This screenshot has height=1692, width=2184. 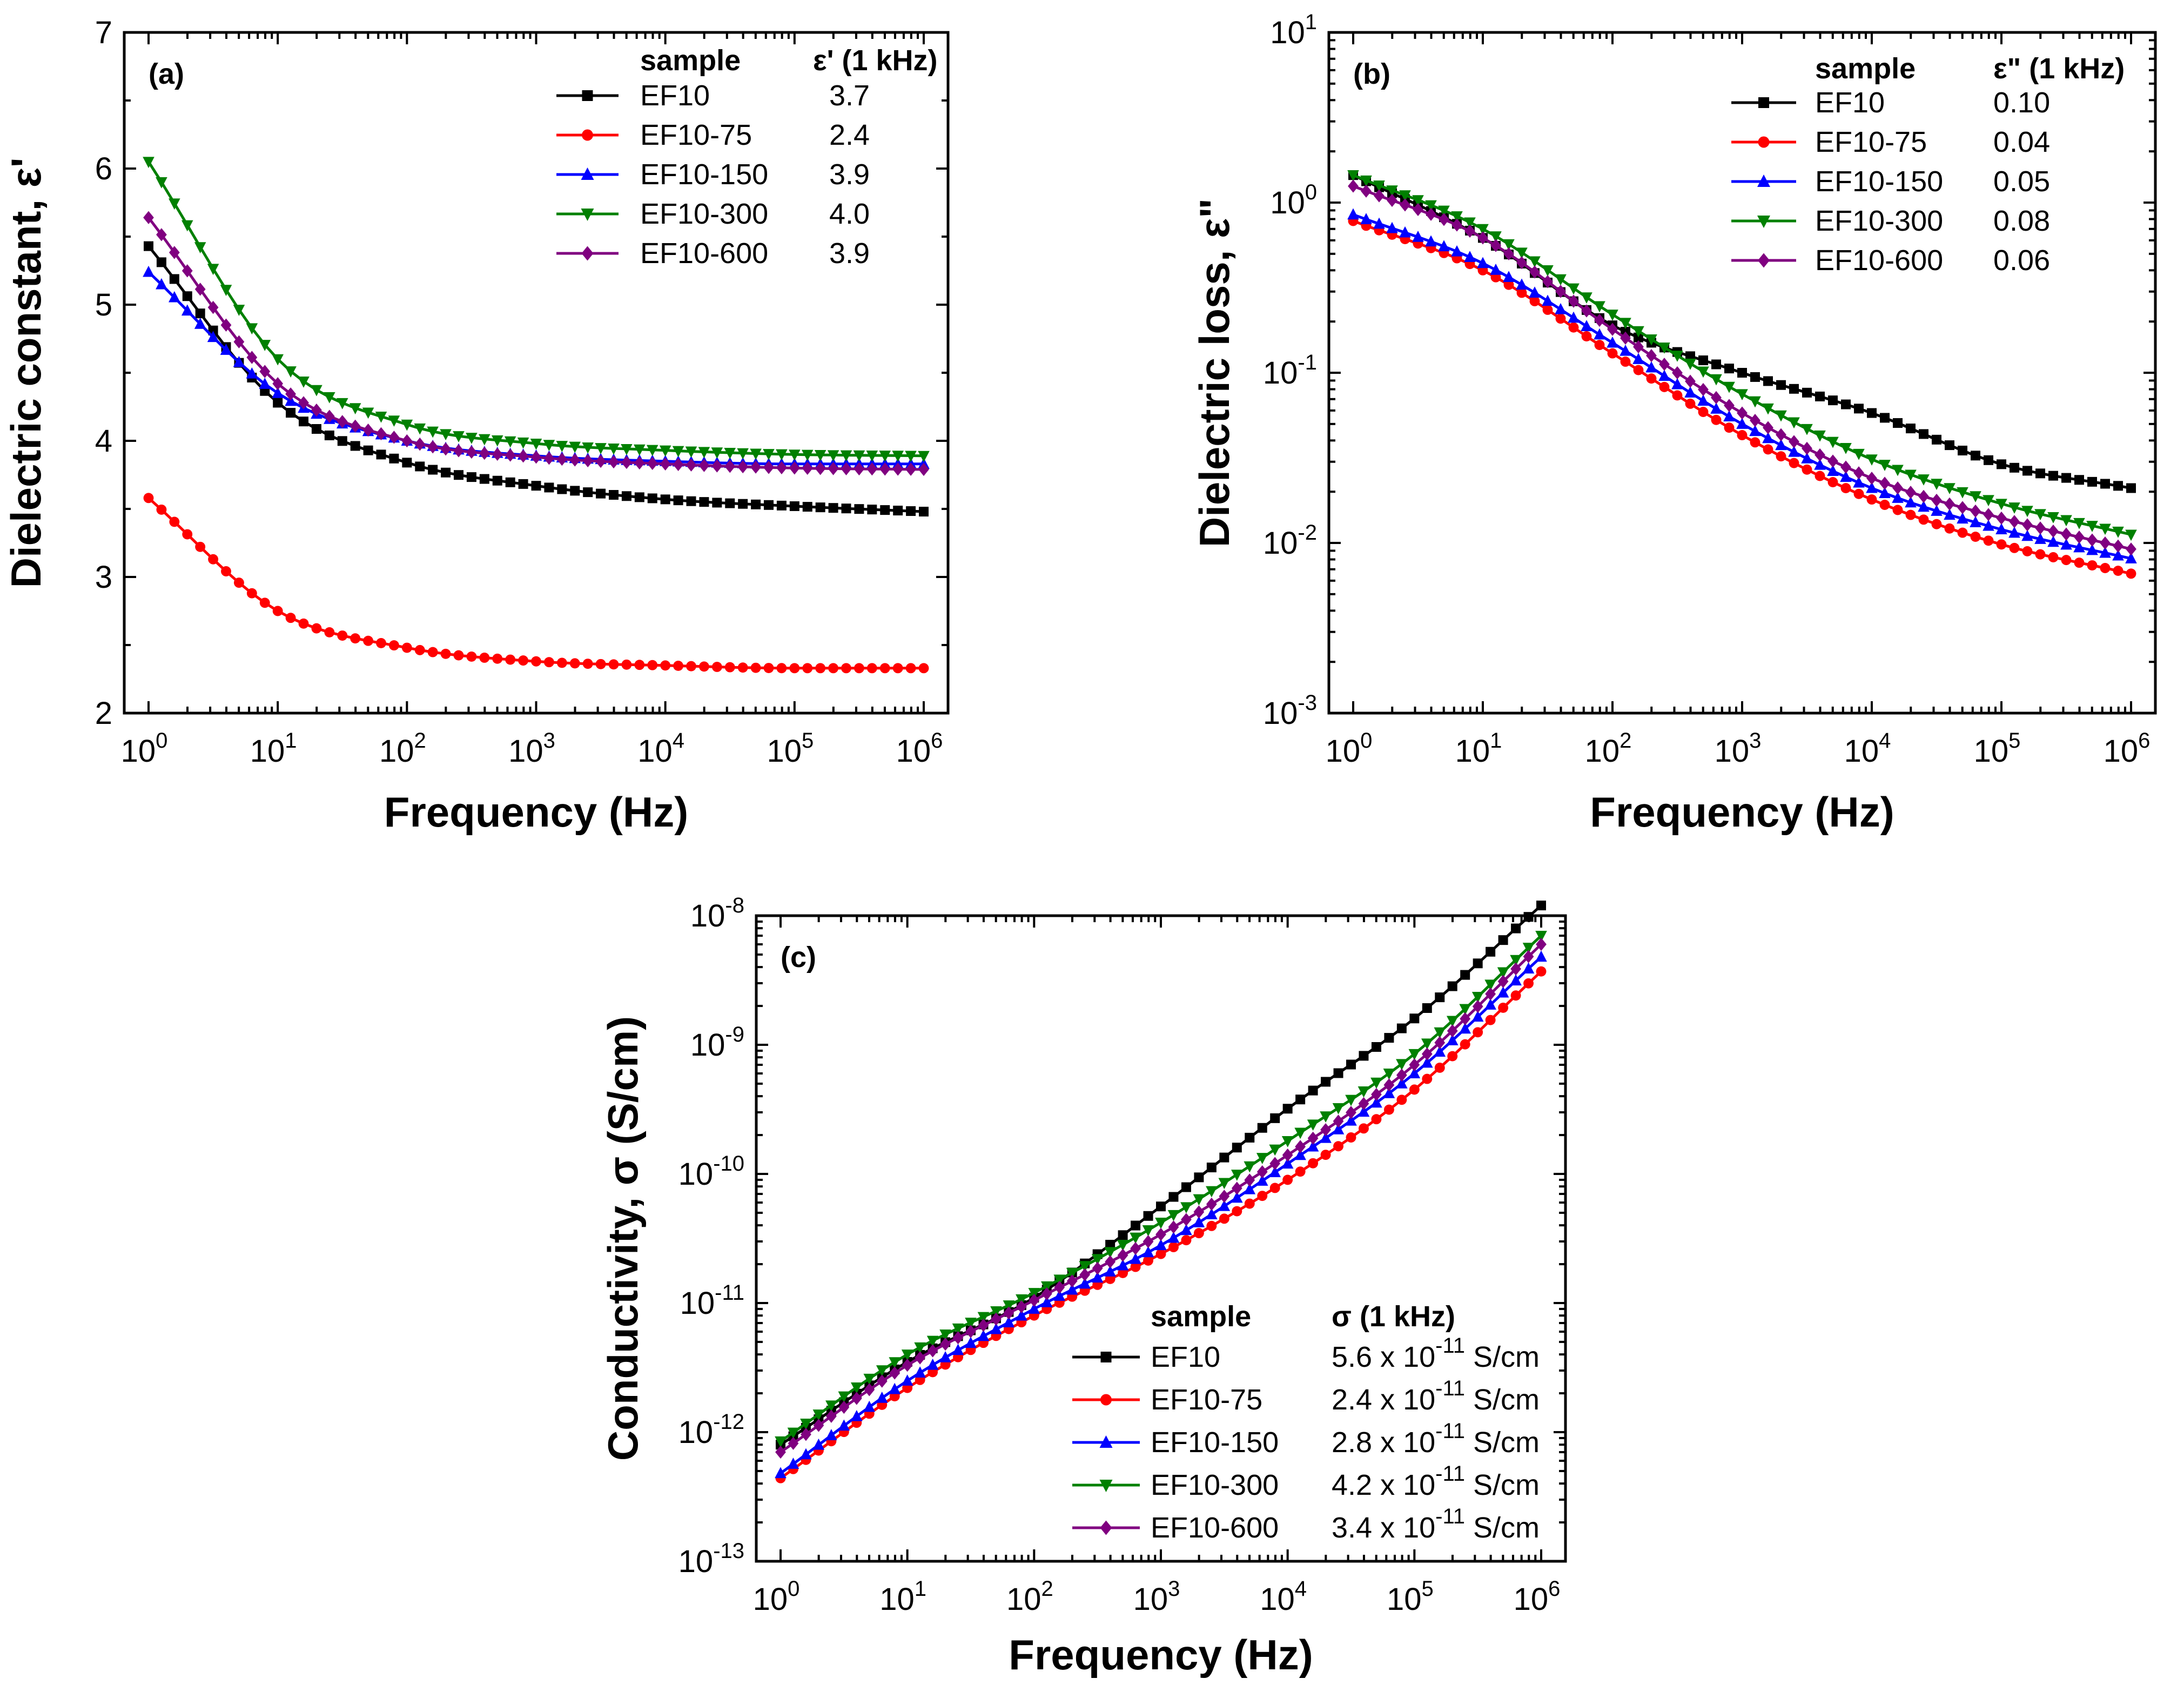 What do you see at coordinates (2022, 142) in the screenshot?
I see `legend-value: 0.04` at bounding box center [2022, 142].